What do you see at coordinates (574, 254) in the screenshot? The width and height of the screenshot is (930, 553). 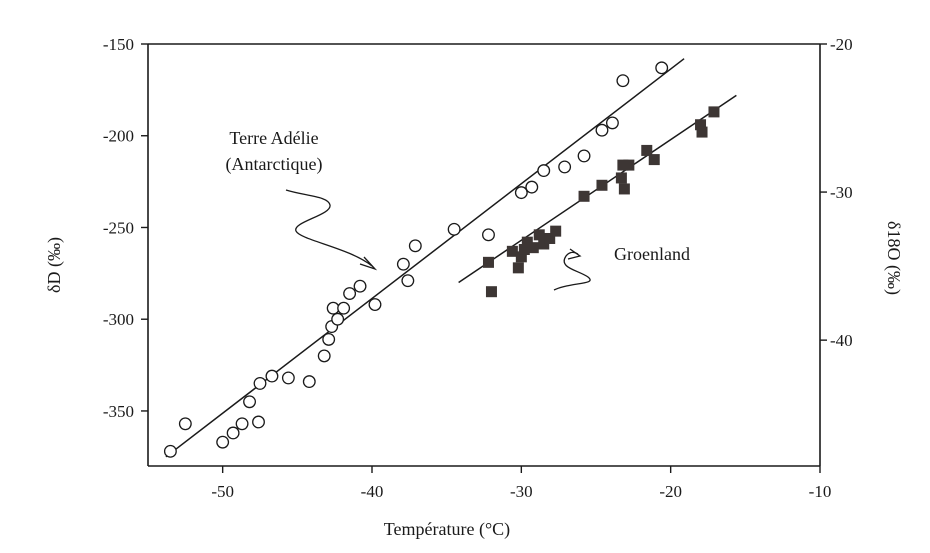 I see `groenland-pointer-arrowhead` at bounding box center [574, 254].